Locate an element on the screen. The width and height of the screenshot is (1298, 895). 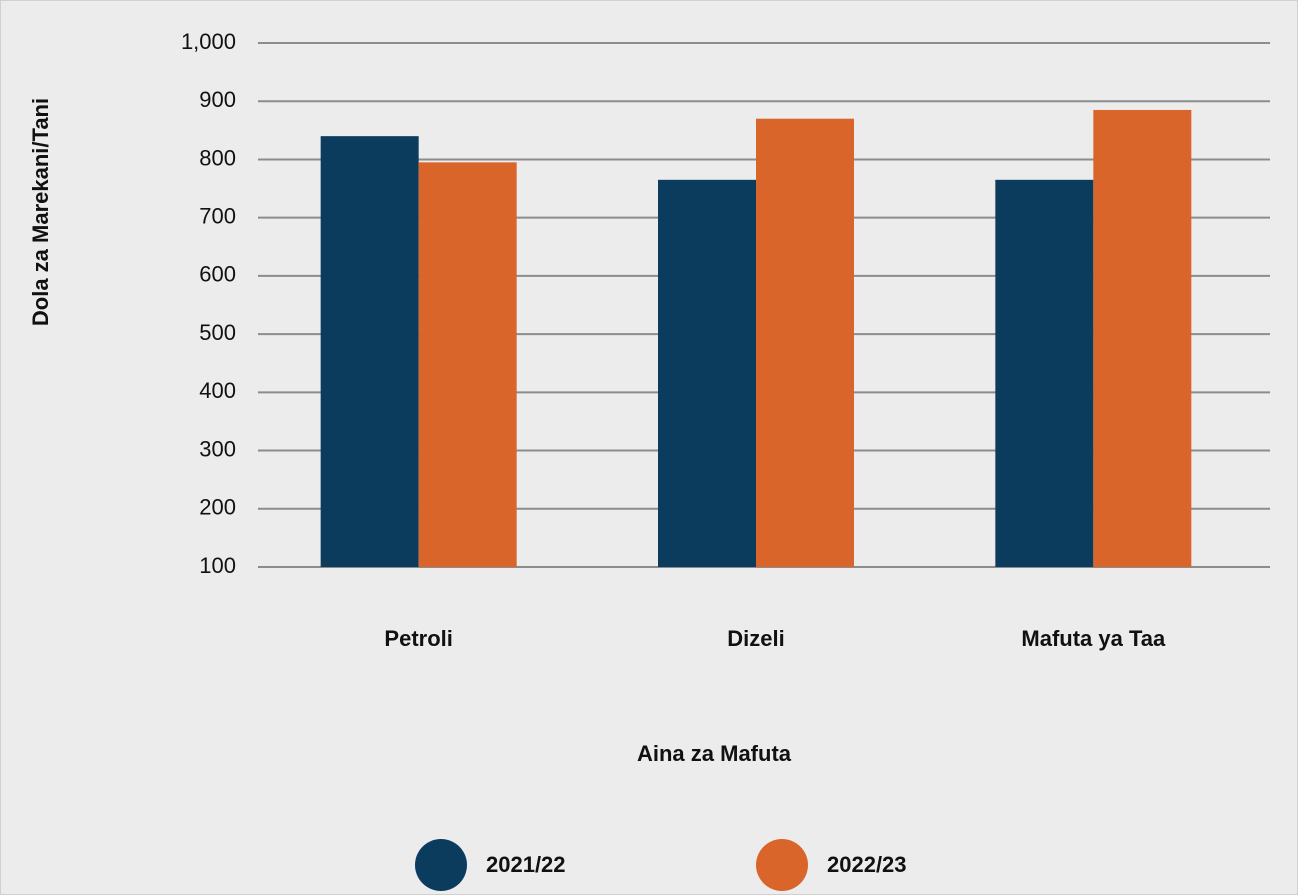
y-tick-label: 700 is located at coordinates (217, 215).